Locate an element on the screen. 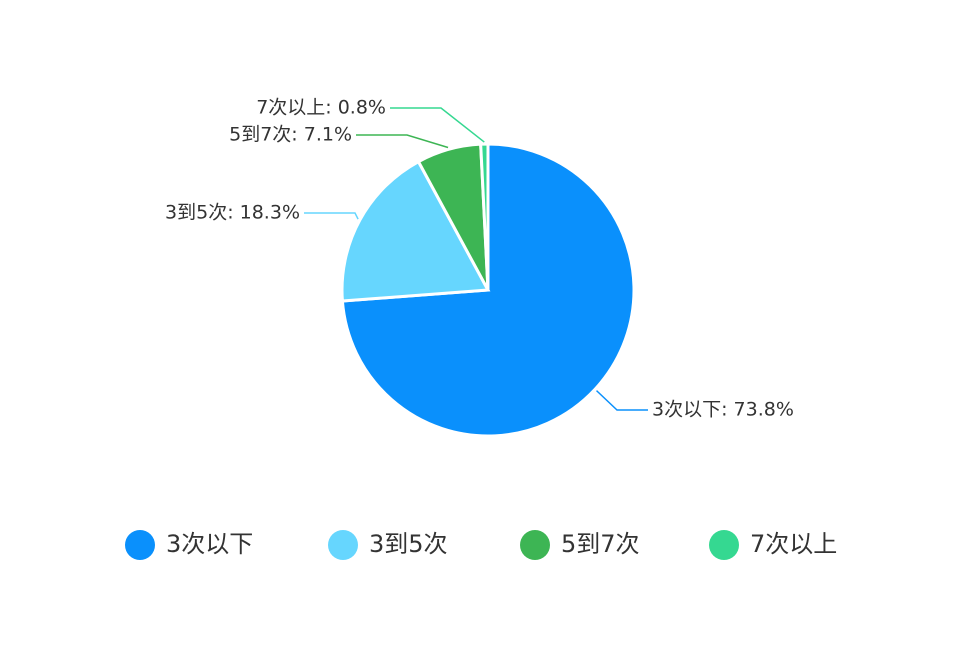  legend-label: 7次以上 is located at coordinates (793, 544).